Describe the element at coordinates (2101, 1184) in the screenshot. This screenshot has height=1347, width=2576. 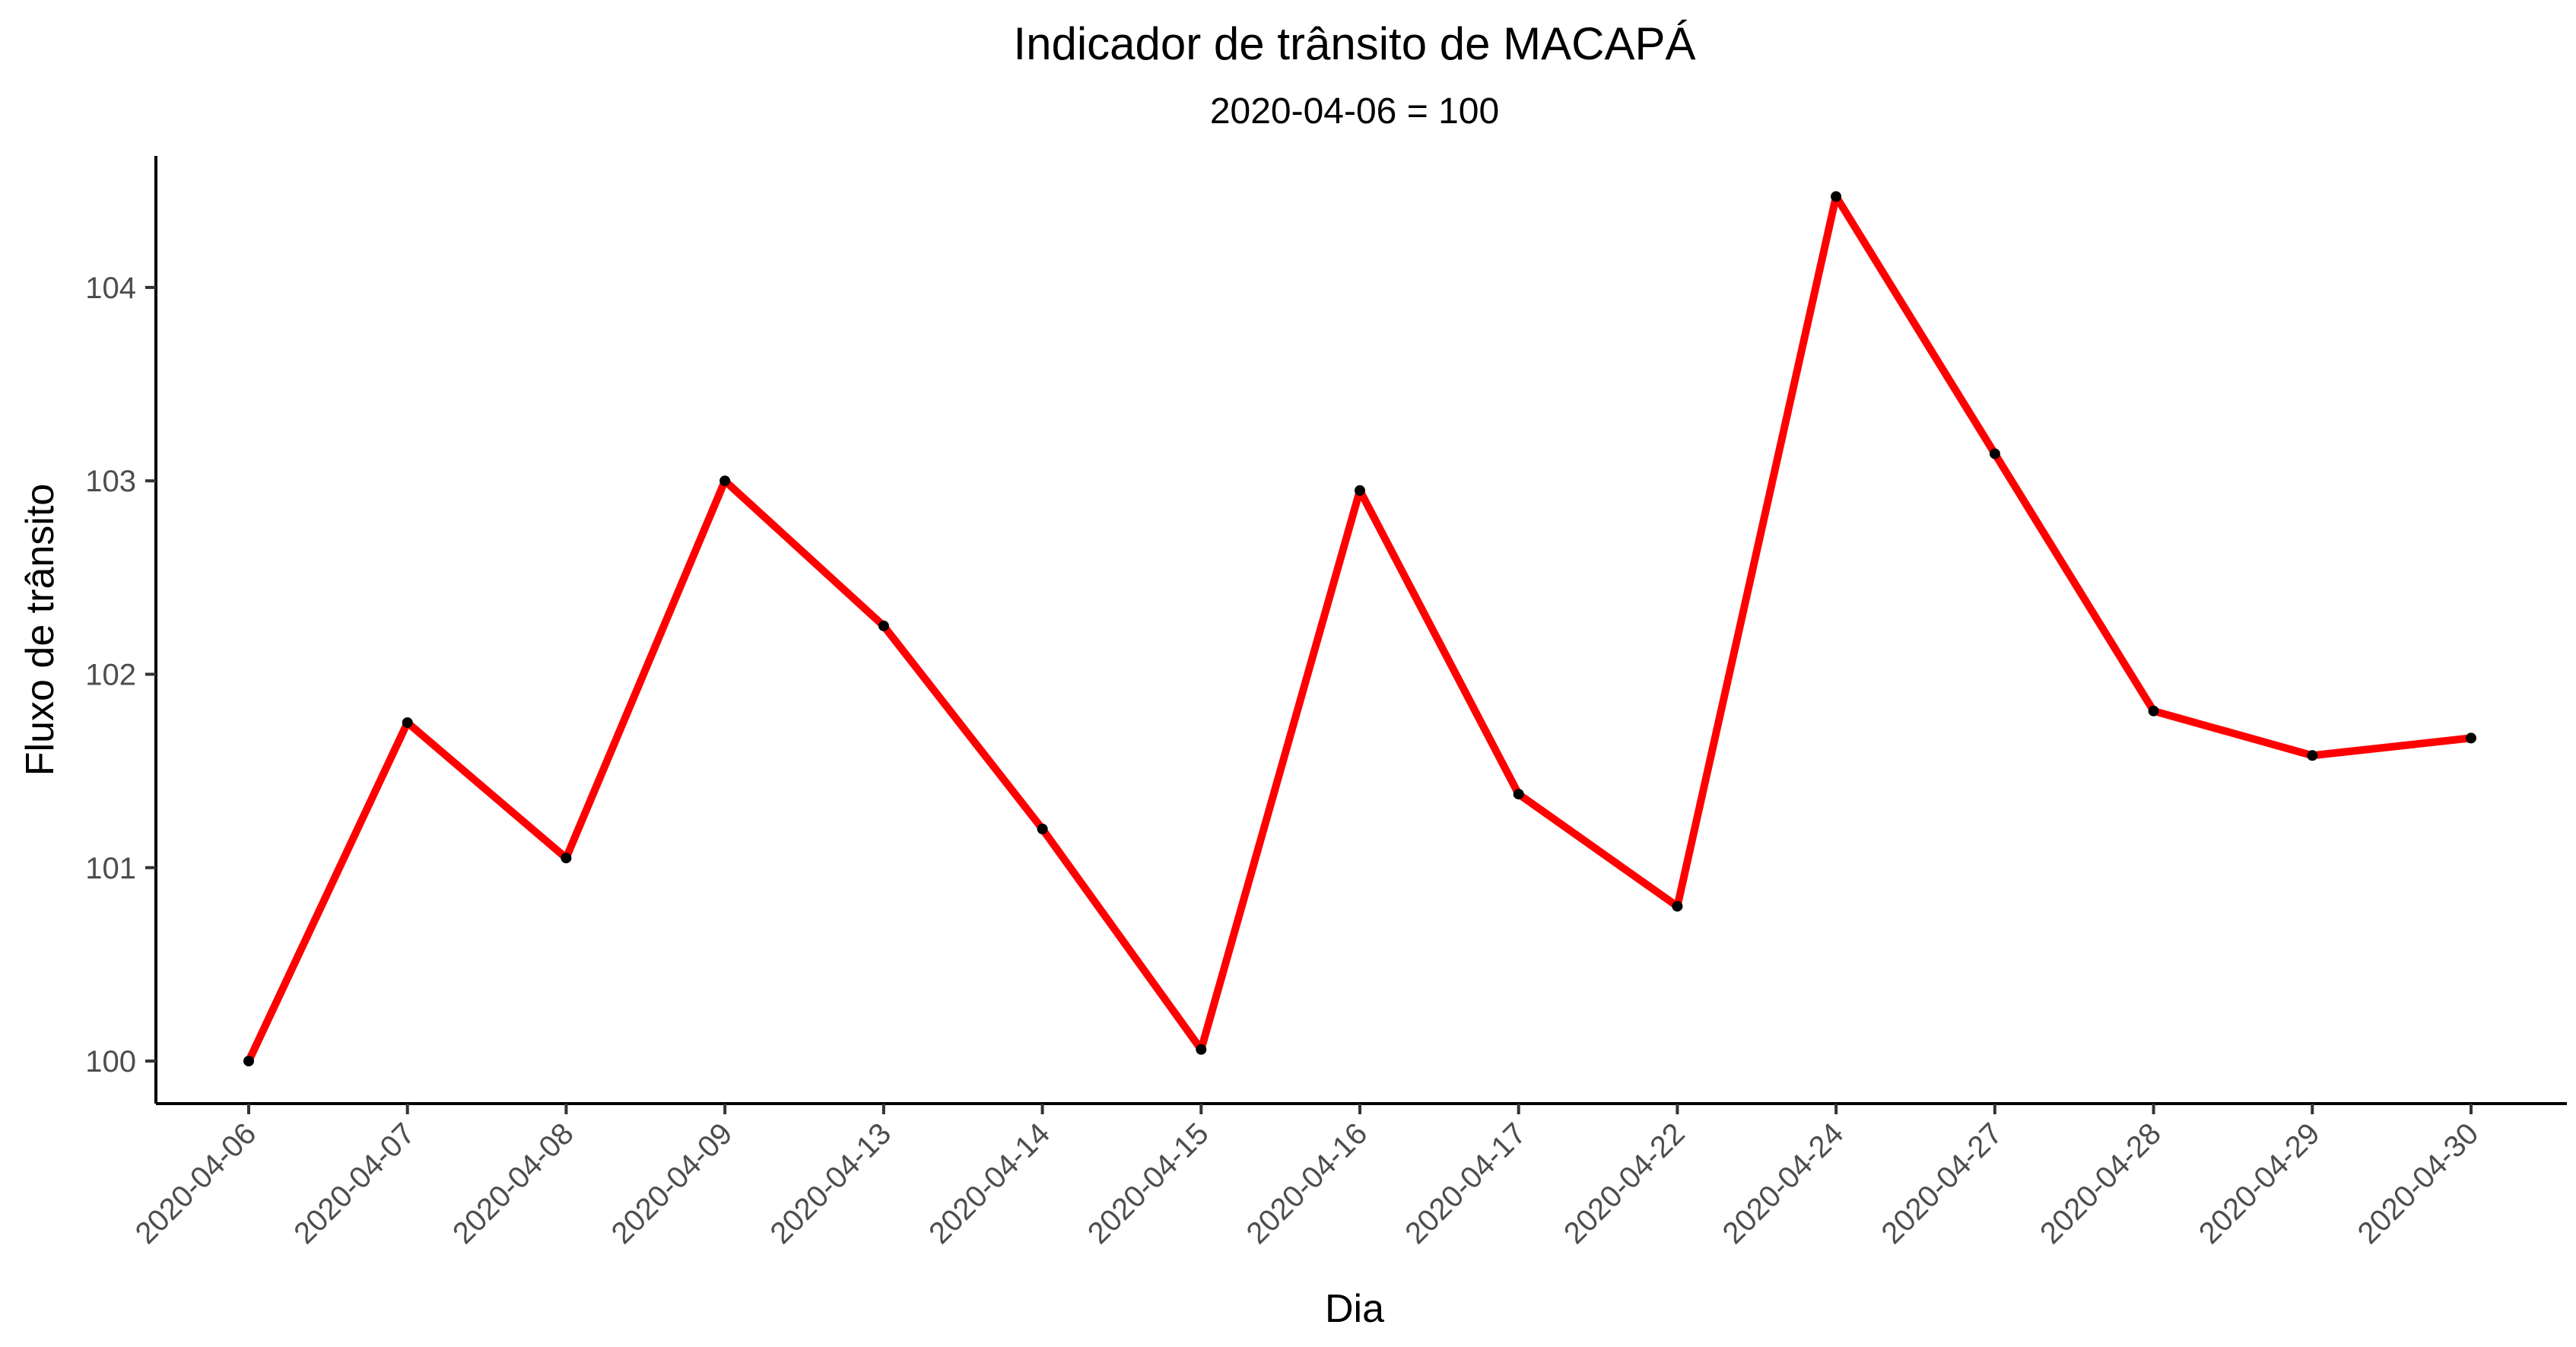
I see `x-tick-label: 2020-04-28` at that location.